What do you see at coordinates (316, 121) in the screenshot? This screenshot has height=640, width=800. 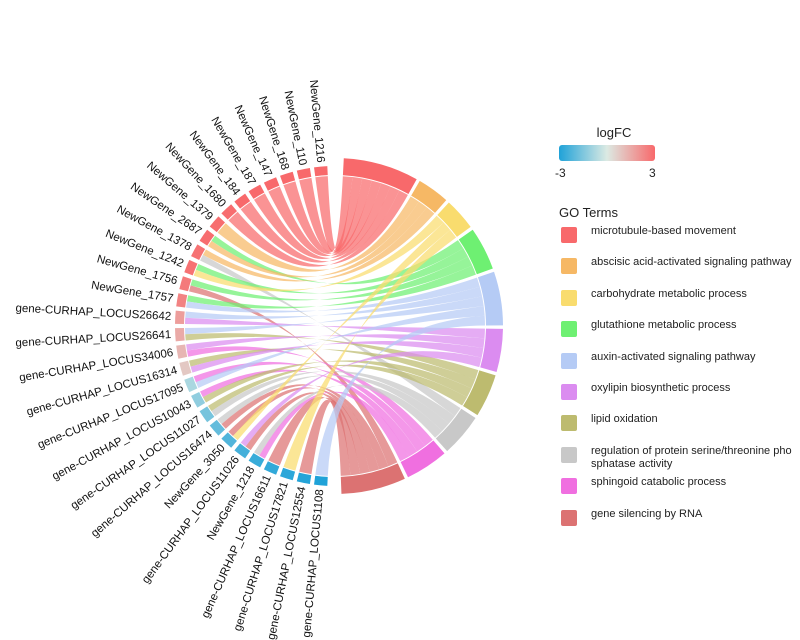 I see `gene-label: NewGene_1216` at bounding box center [316, 121].